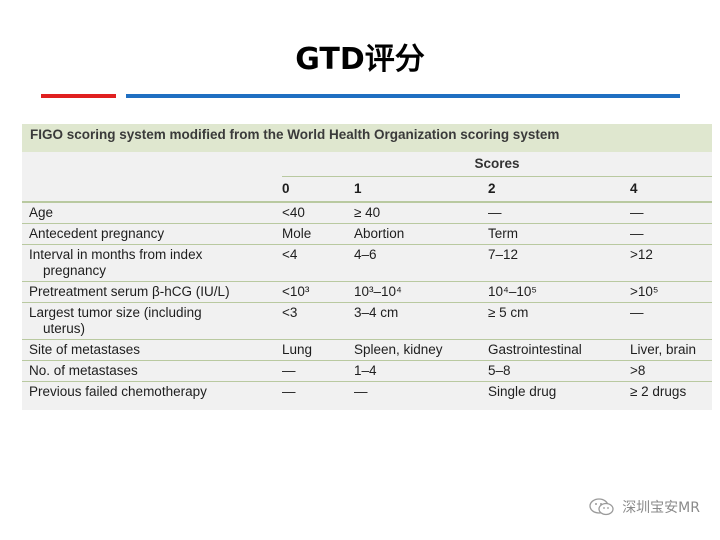  Describe the element at coordinates (403, 96) in the screenshot. I see `title-underline-blue` at that location.